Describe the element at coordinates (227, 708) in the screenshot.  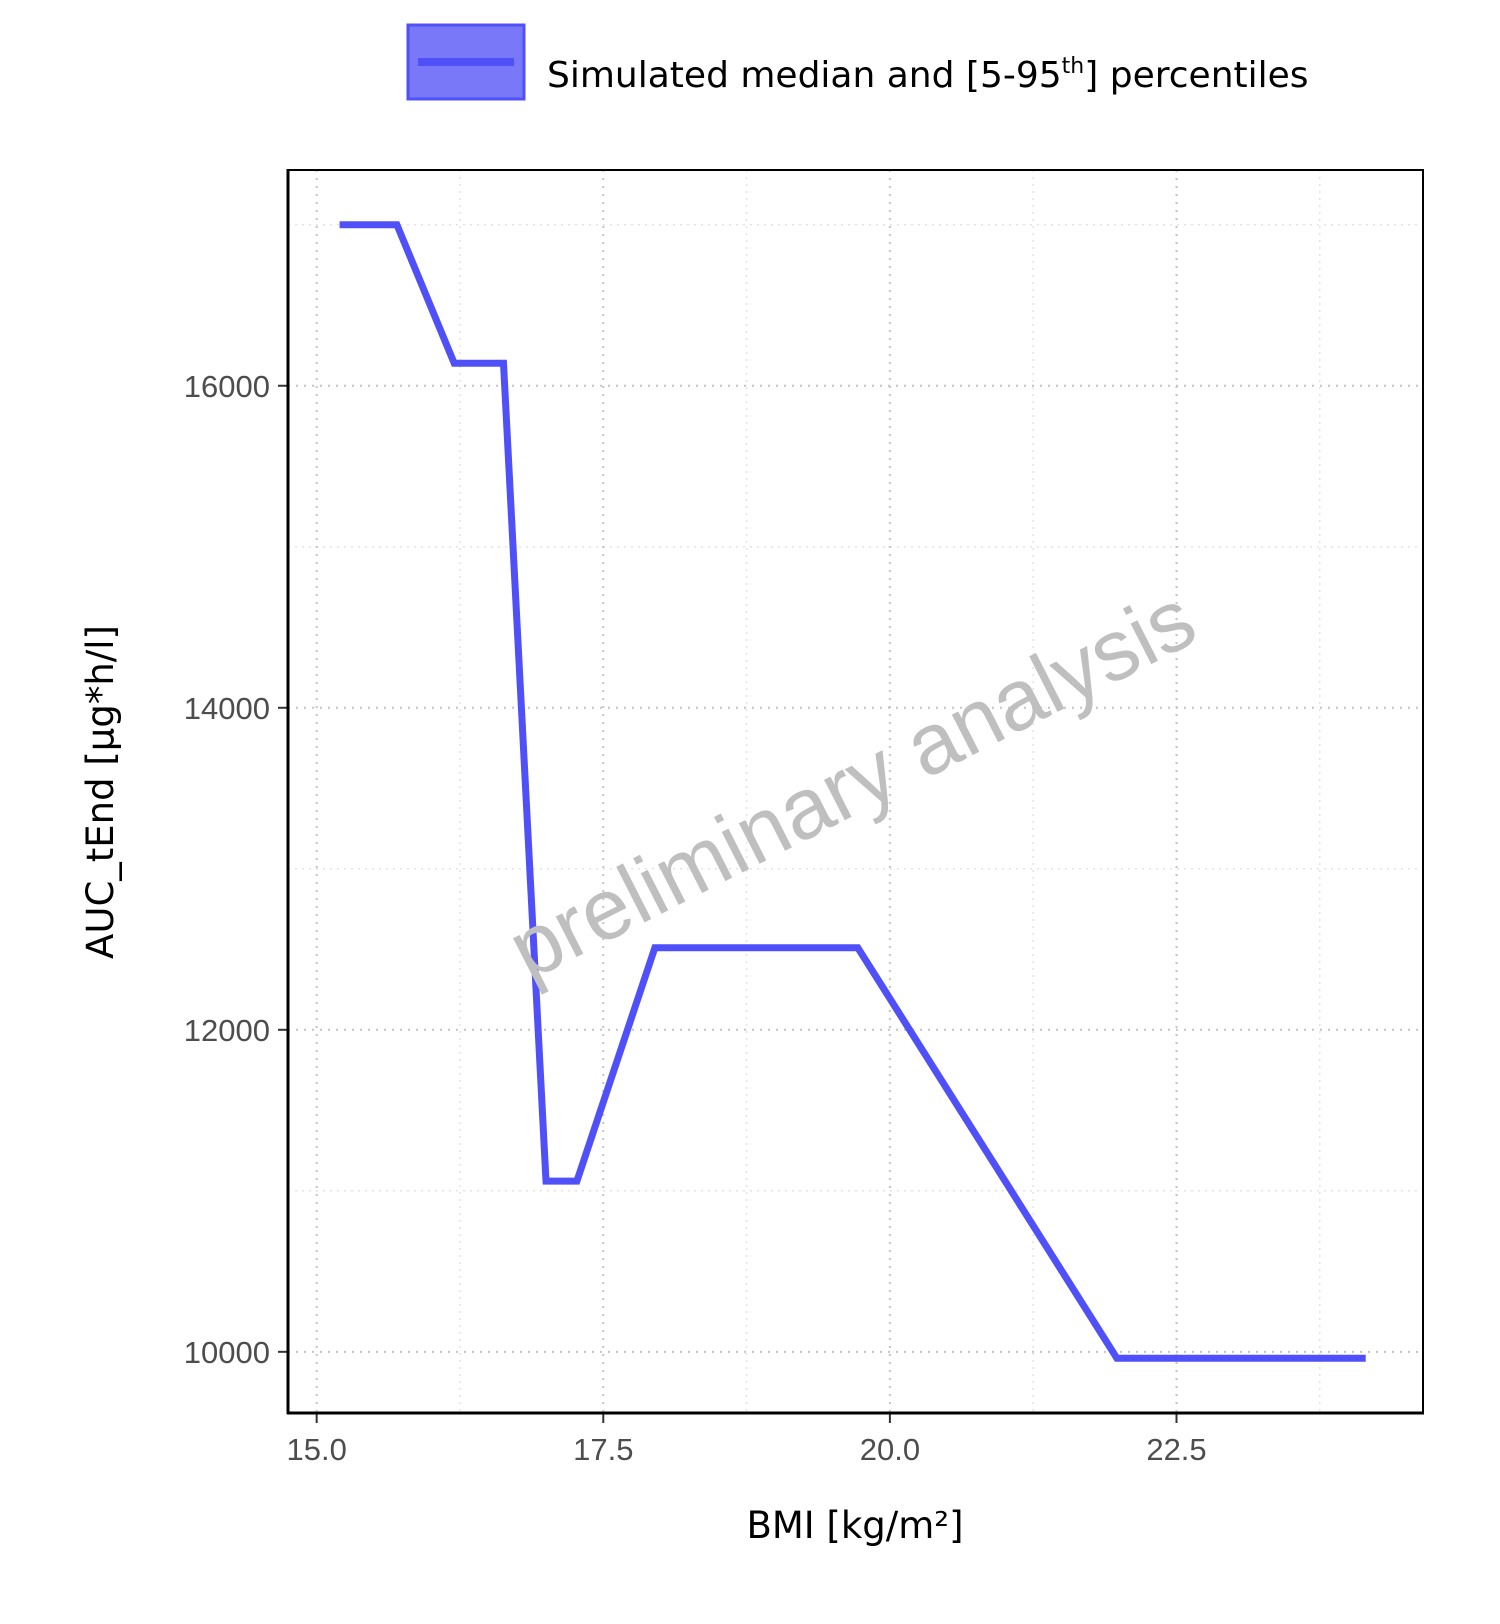
I see `y-tick-label: 14000` at that location.